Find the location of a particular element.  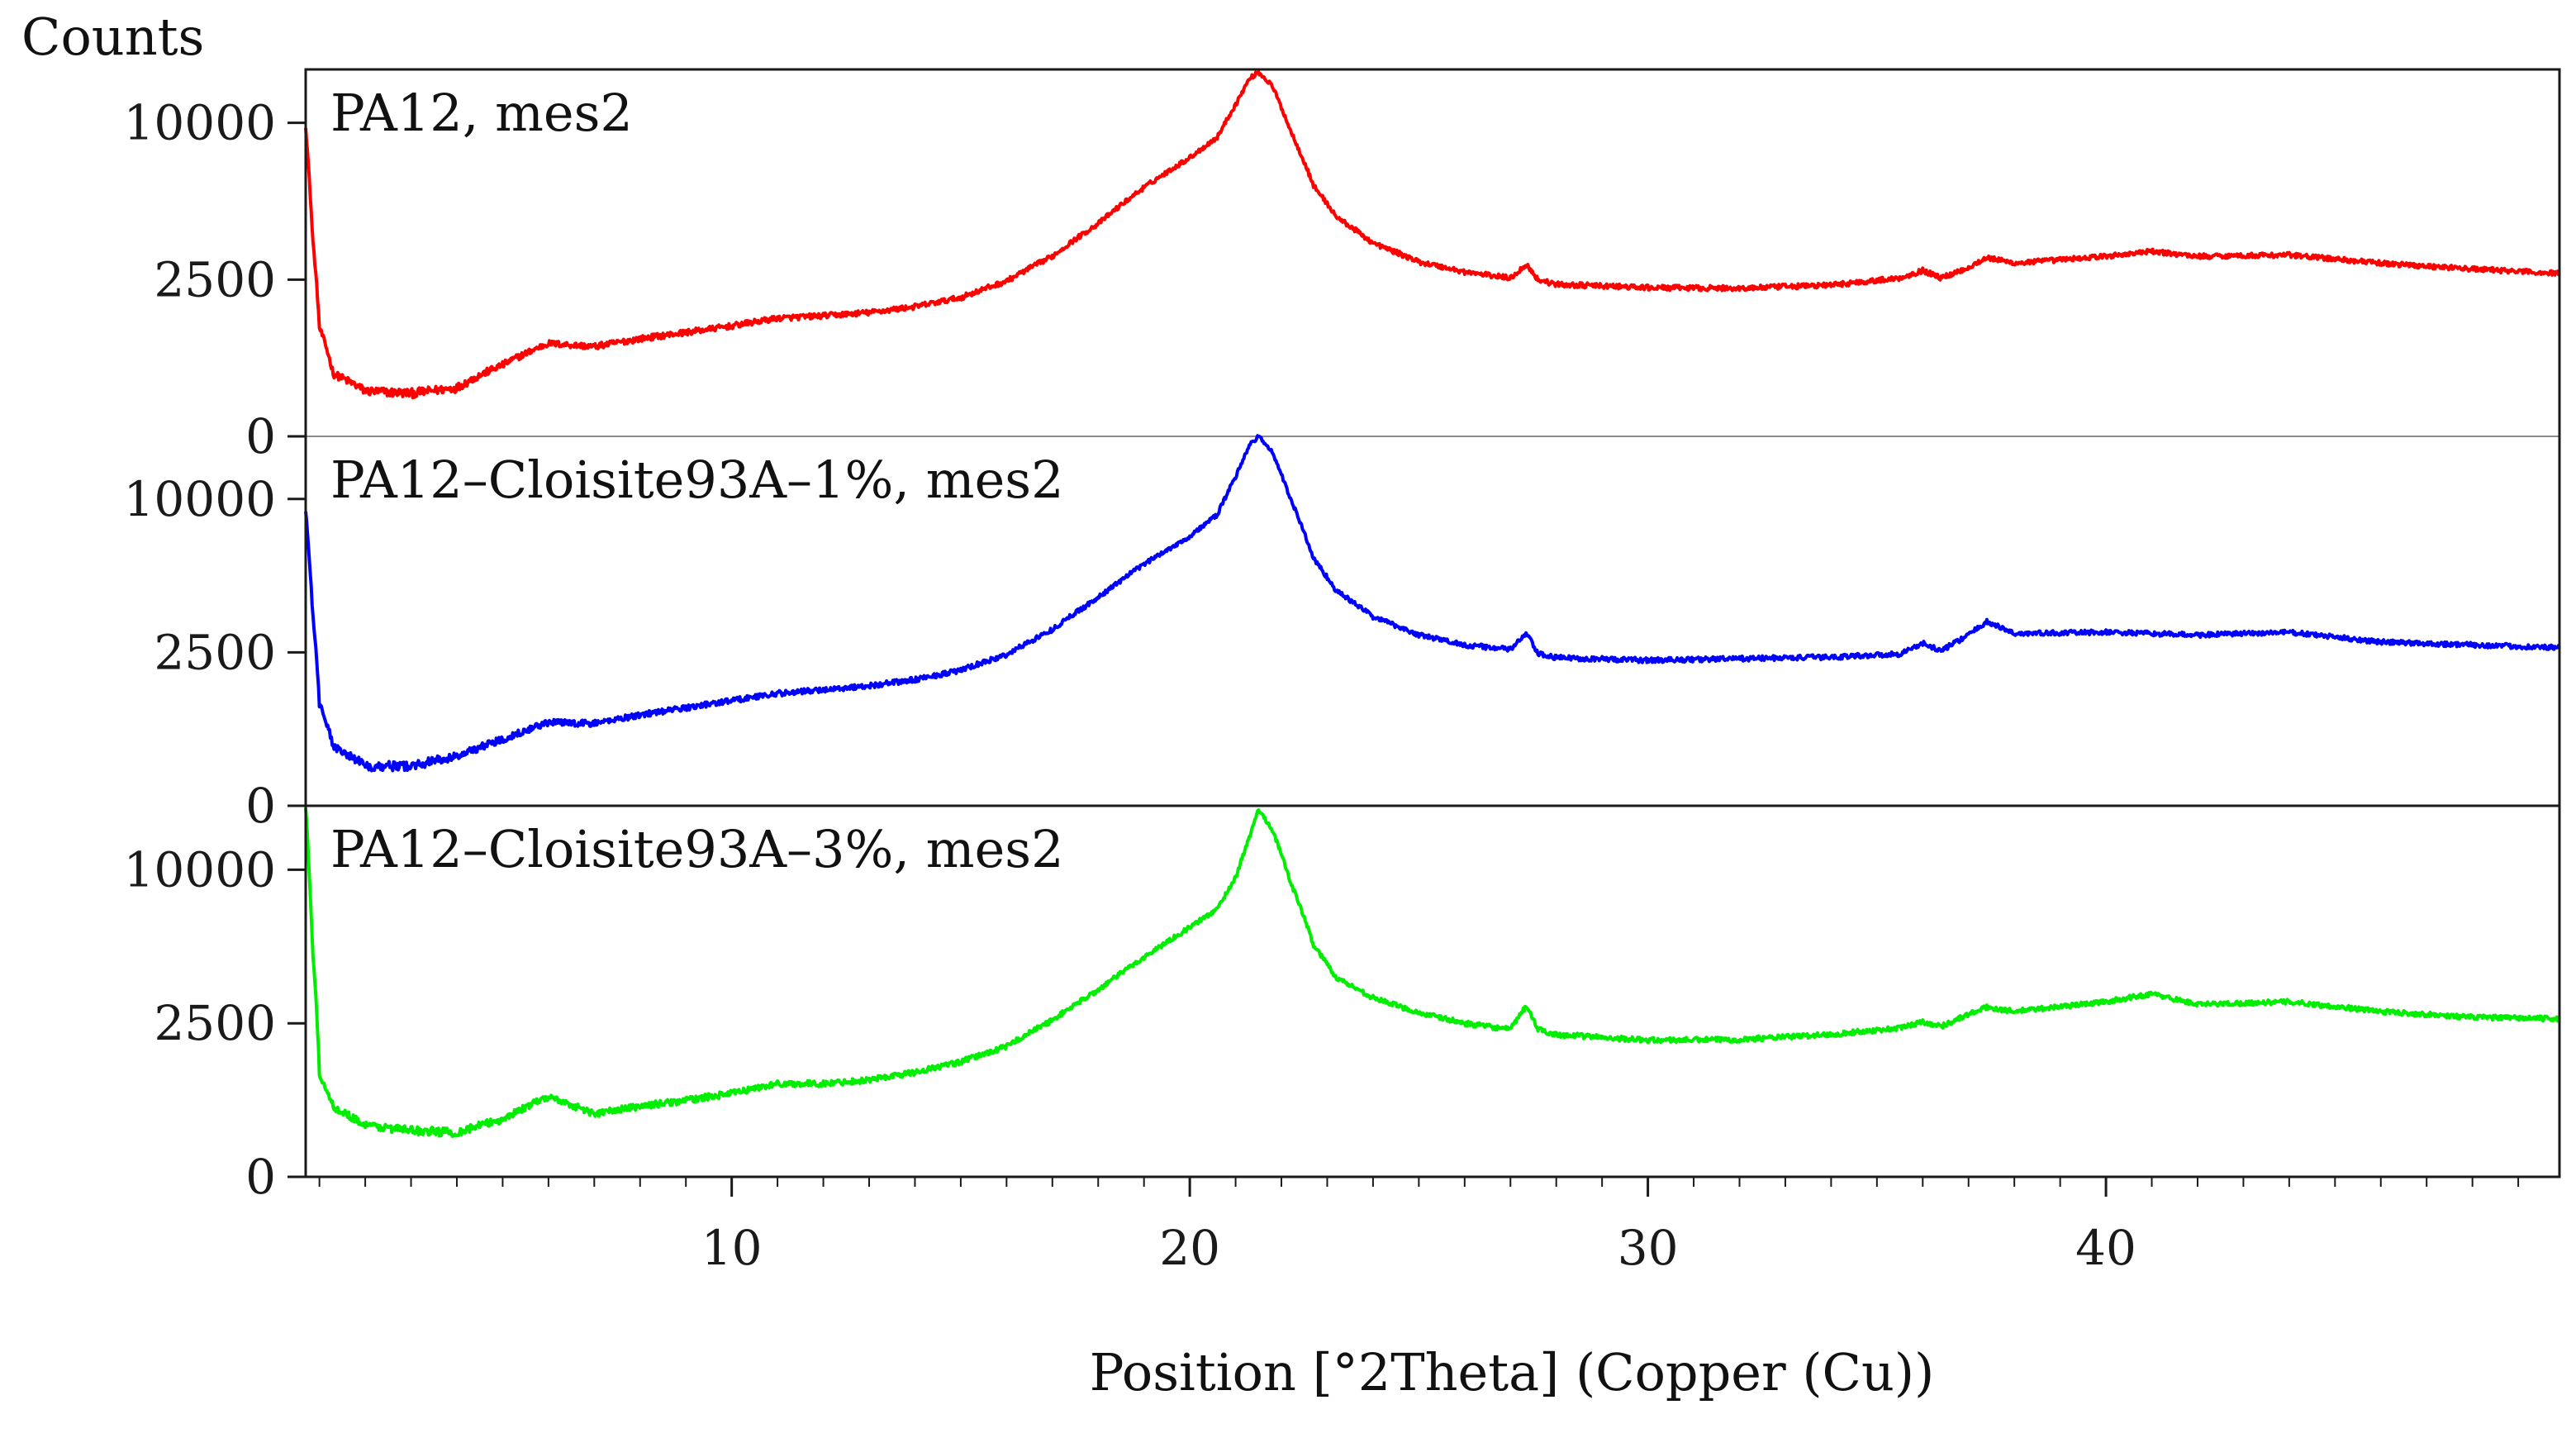

x-tick-label: 10 is located at coordinates (732, 1248).